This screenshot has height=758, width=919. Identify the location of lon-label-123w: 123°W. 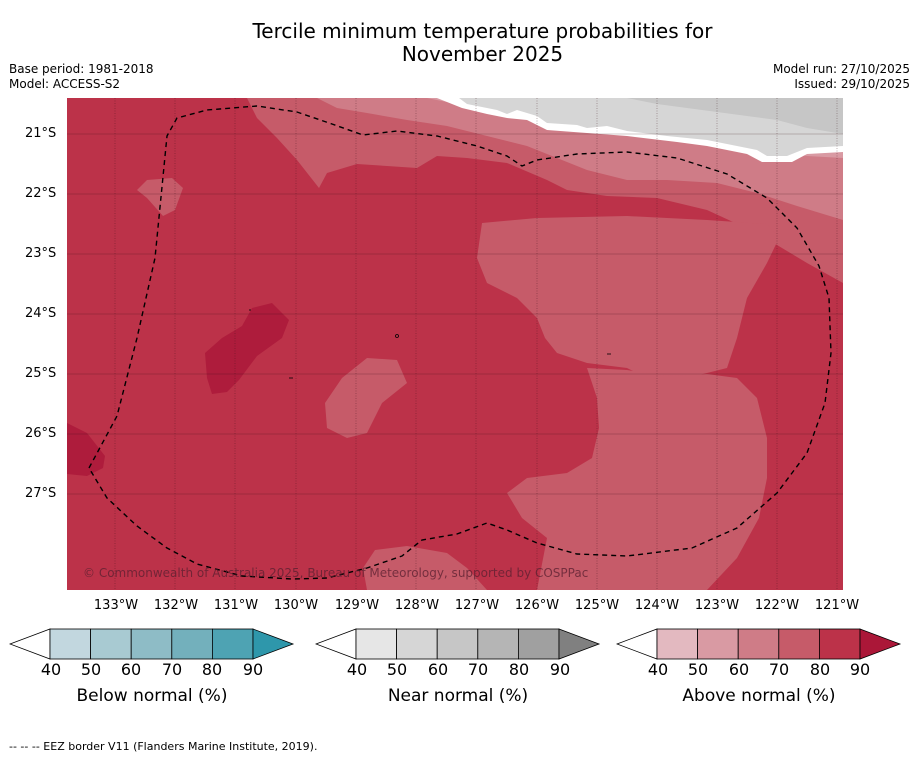
(717, 605).